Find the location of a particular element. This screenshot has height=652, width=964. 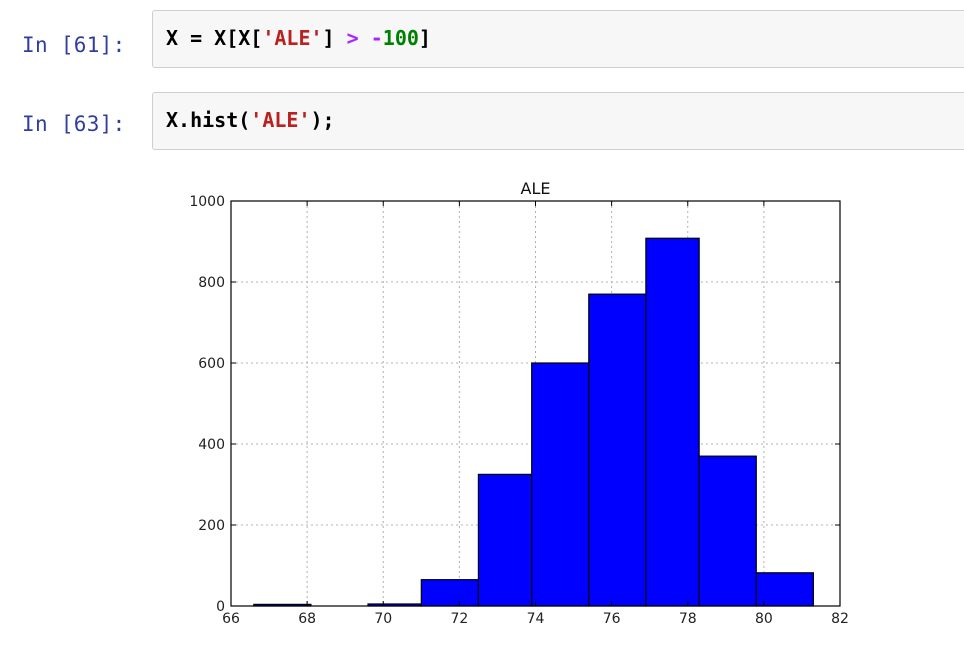

code-input-area: X.hist('ALE'); is located at coordinates (558, 121).